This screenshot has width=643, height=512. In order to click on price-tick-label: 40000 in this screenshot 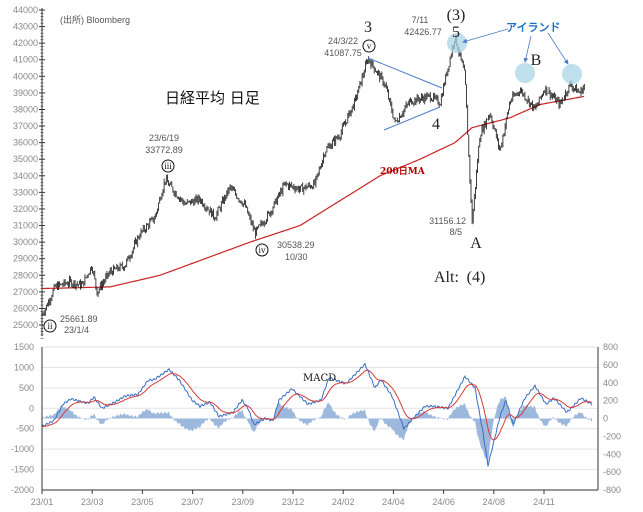, I will do `click(25, 76)`.